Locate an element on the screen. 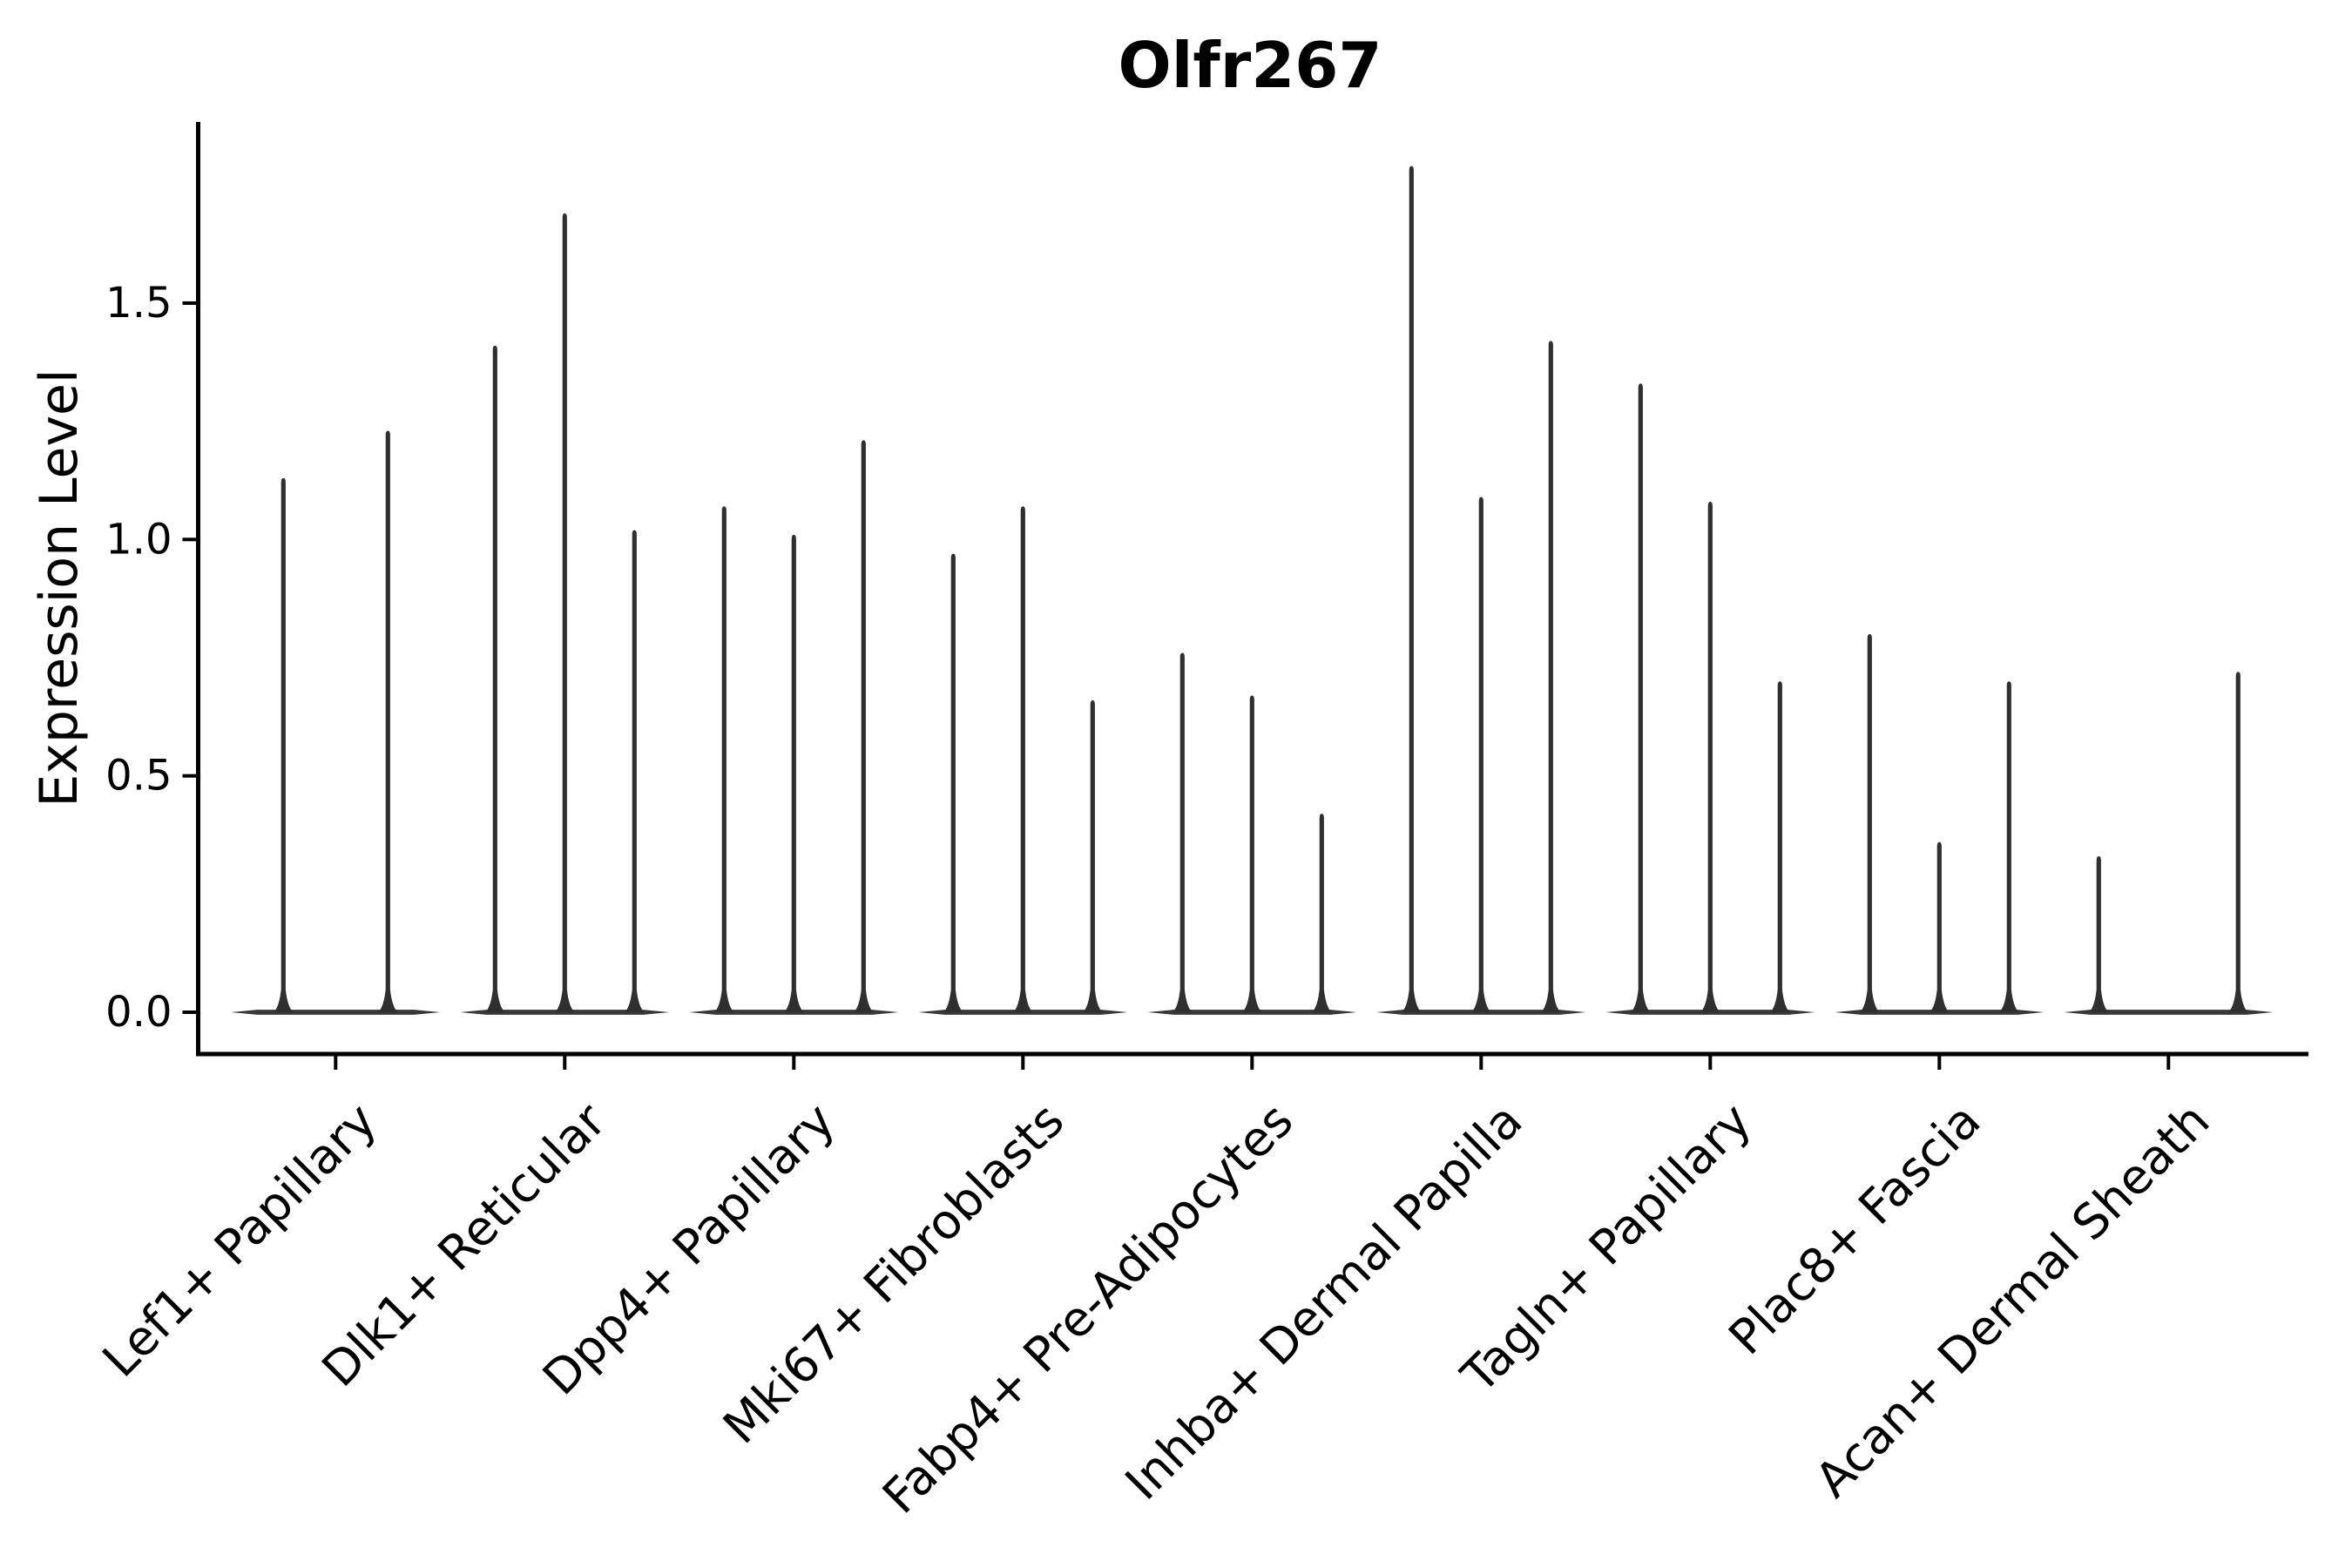  x-tick-label: Acan+ Dermal Sheath is located at coordinates (2012, 1300).